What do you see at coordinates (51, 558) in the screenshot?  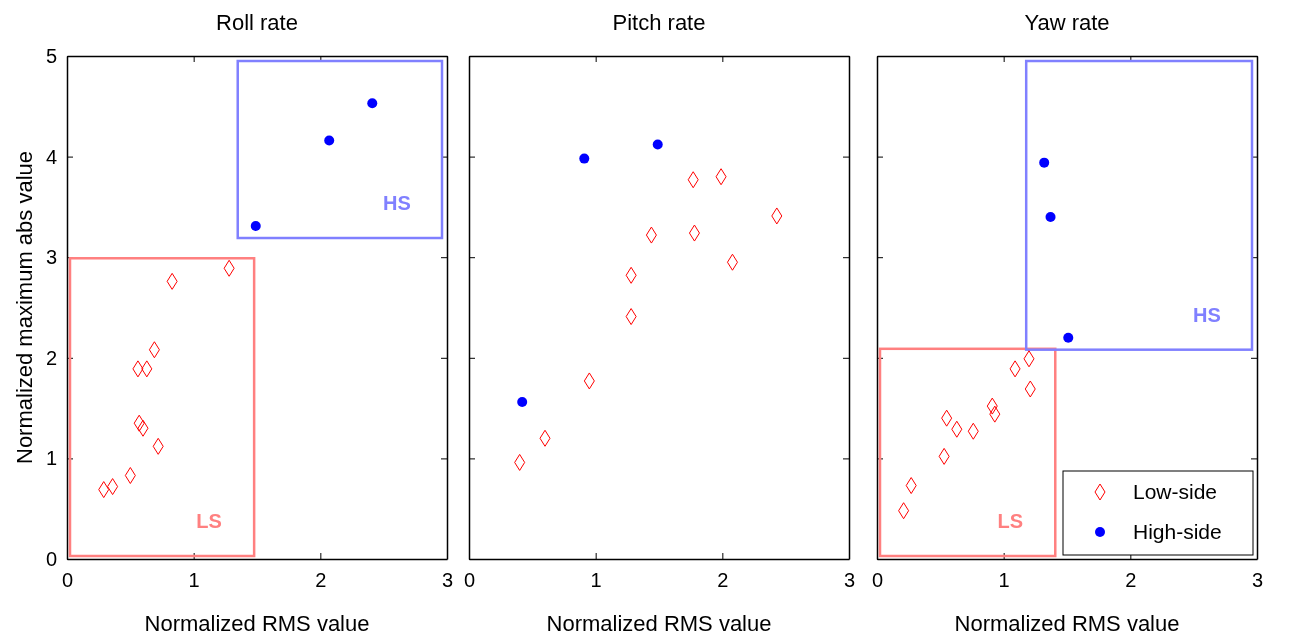 I see `y-tick-label: 0` at bounding box center [51, 558].